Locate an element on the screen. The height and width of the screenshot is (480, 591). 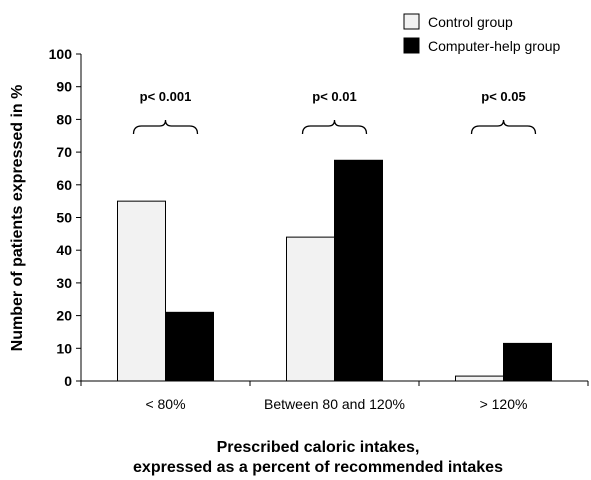
y-tick-label: 70 is located at coordinates (64, 152).